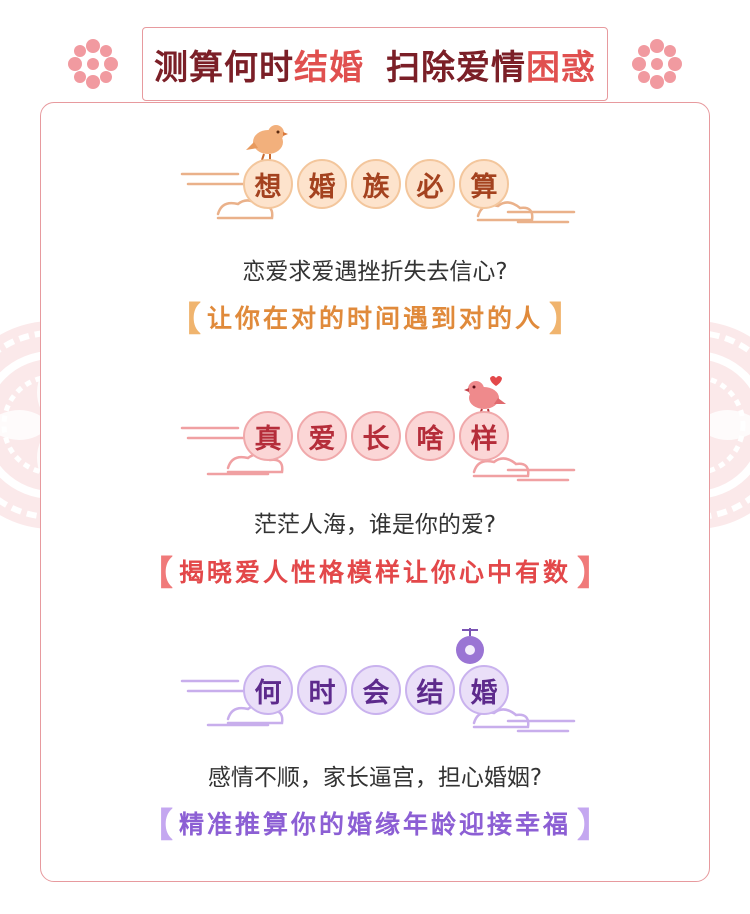  Describe the element at coordinates (374, 826) in the screenshot. I see `section-3-tagline: 【 精准推算你的婚缘年龄迎接幸福 】` at that location.